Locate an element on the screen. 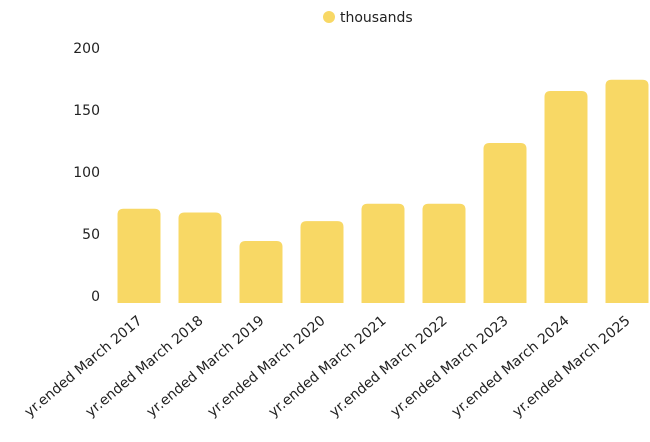  y-tick-label: 200 is located at coordinates (86, 49).